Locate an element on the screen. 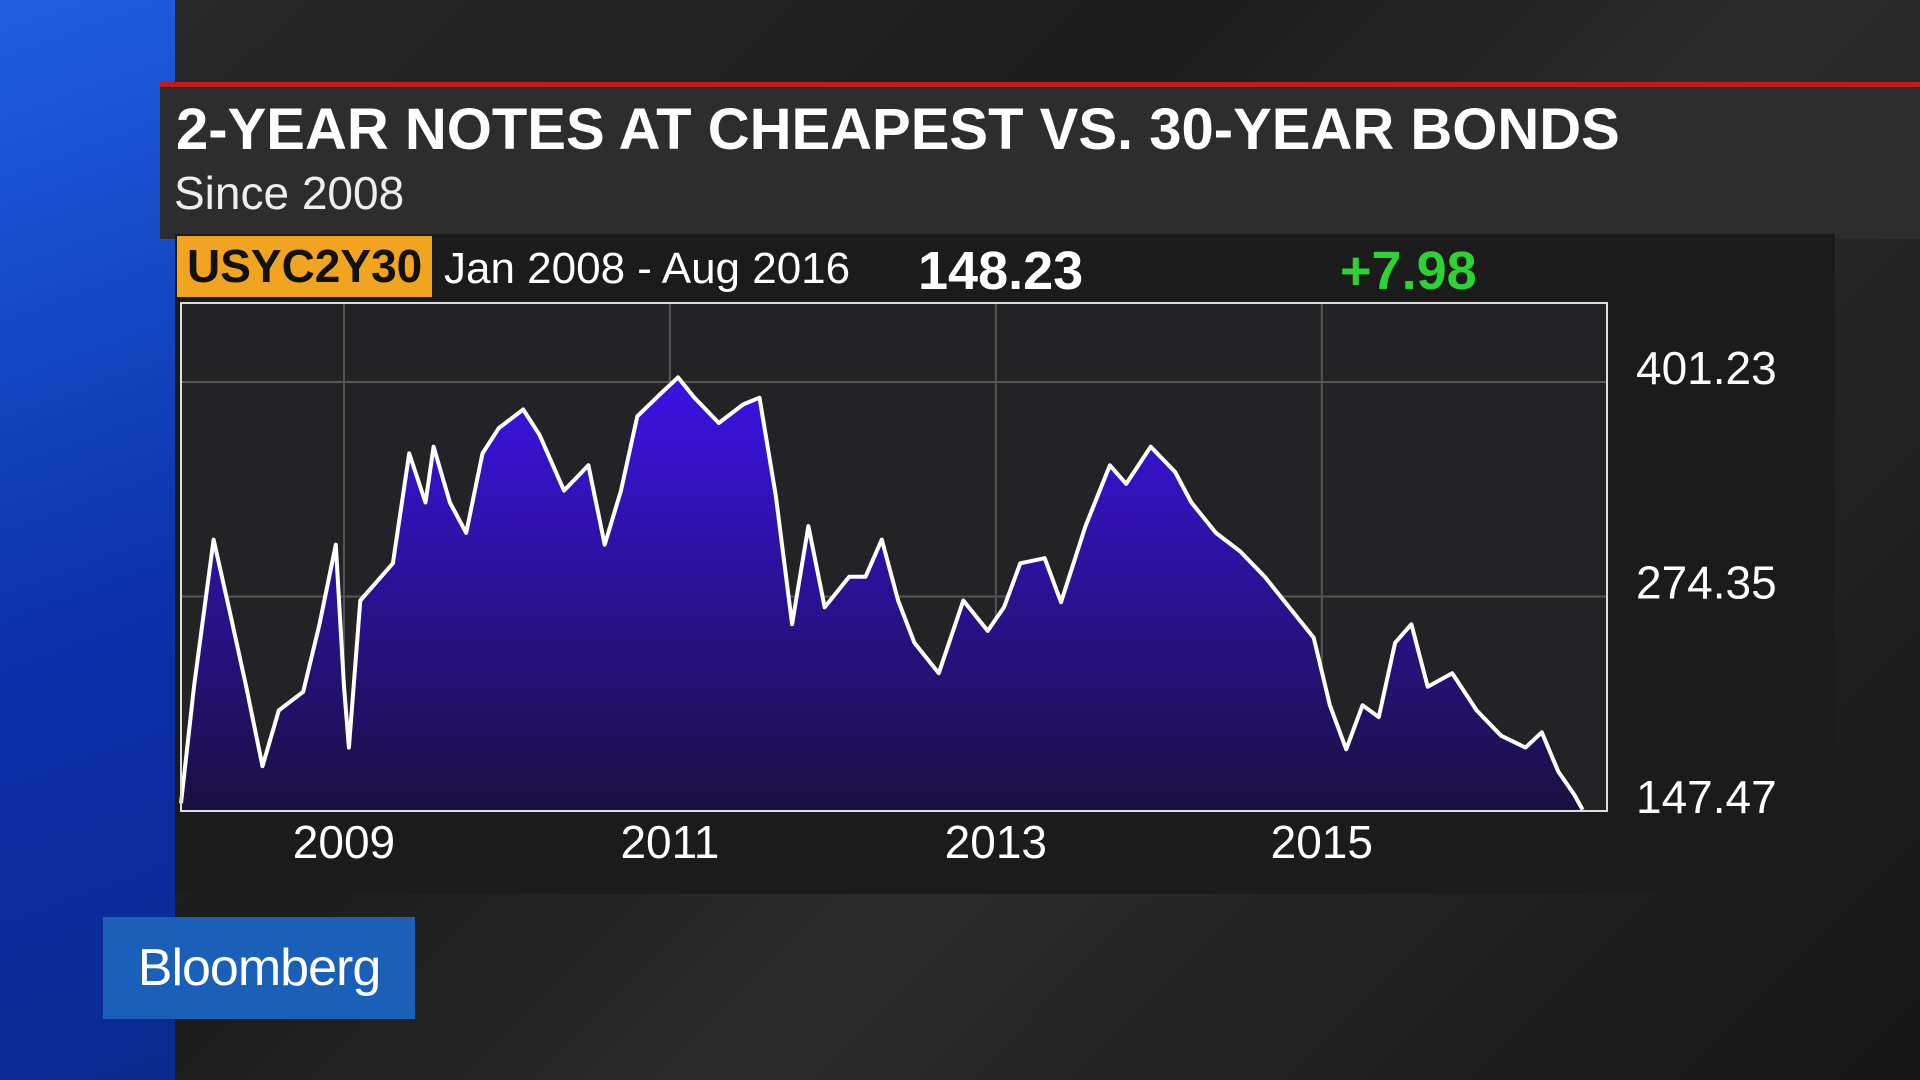  x-tick-label: 2015 is located at coordinates (1322, 842).